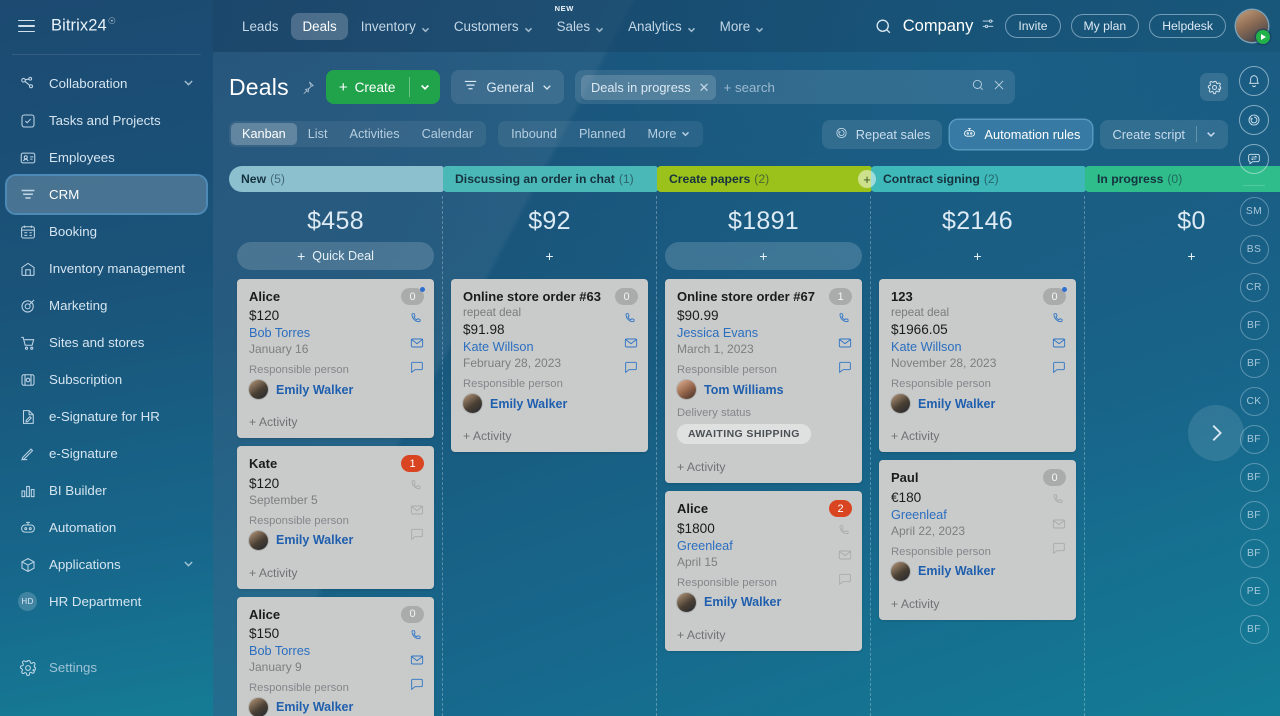 This screenshot has width=1280, height=716. Describe the element at coordinates (556, 179) in the screenshot. I see `column-header: Discussing an order in chat (1)` at that location.